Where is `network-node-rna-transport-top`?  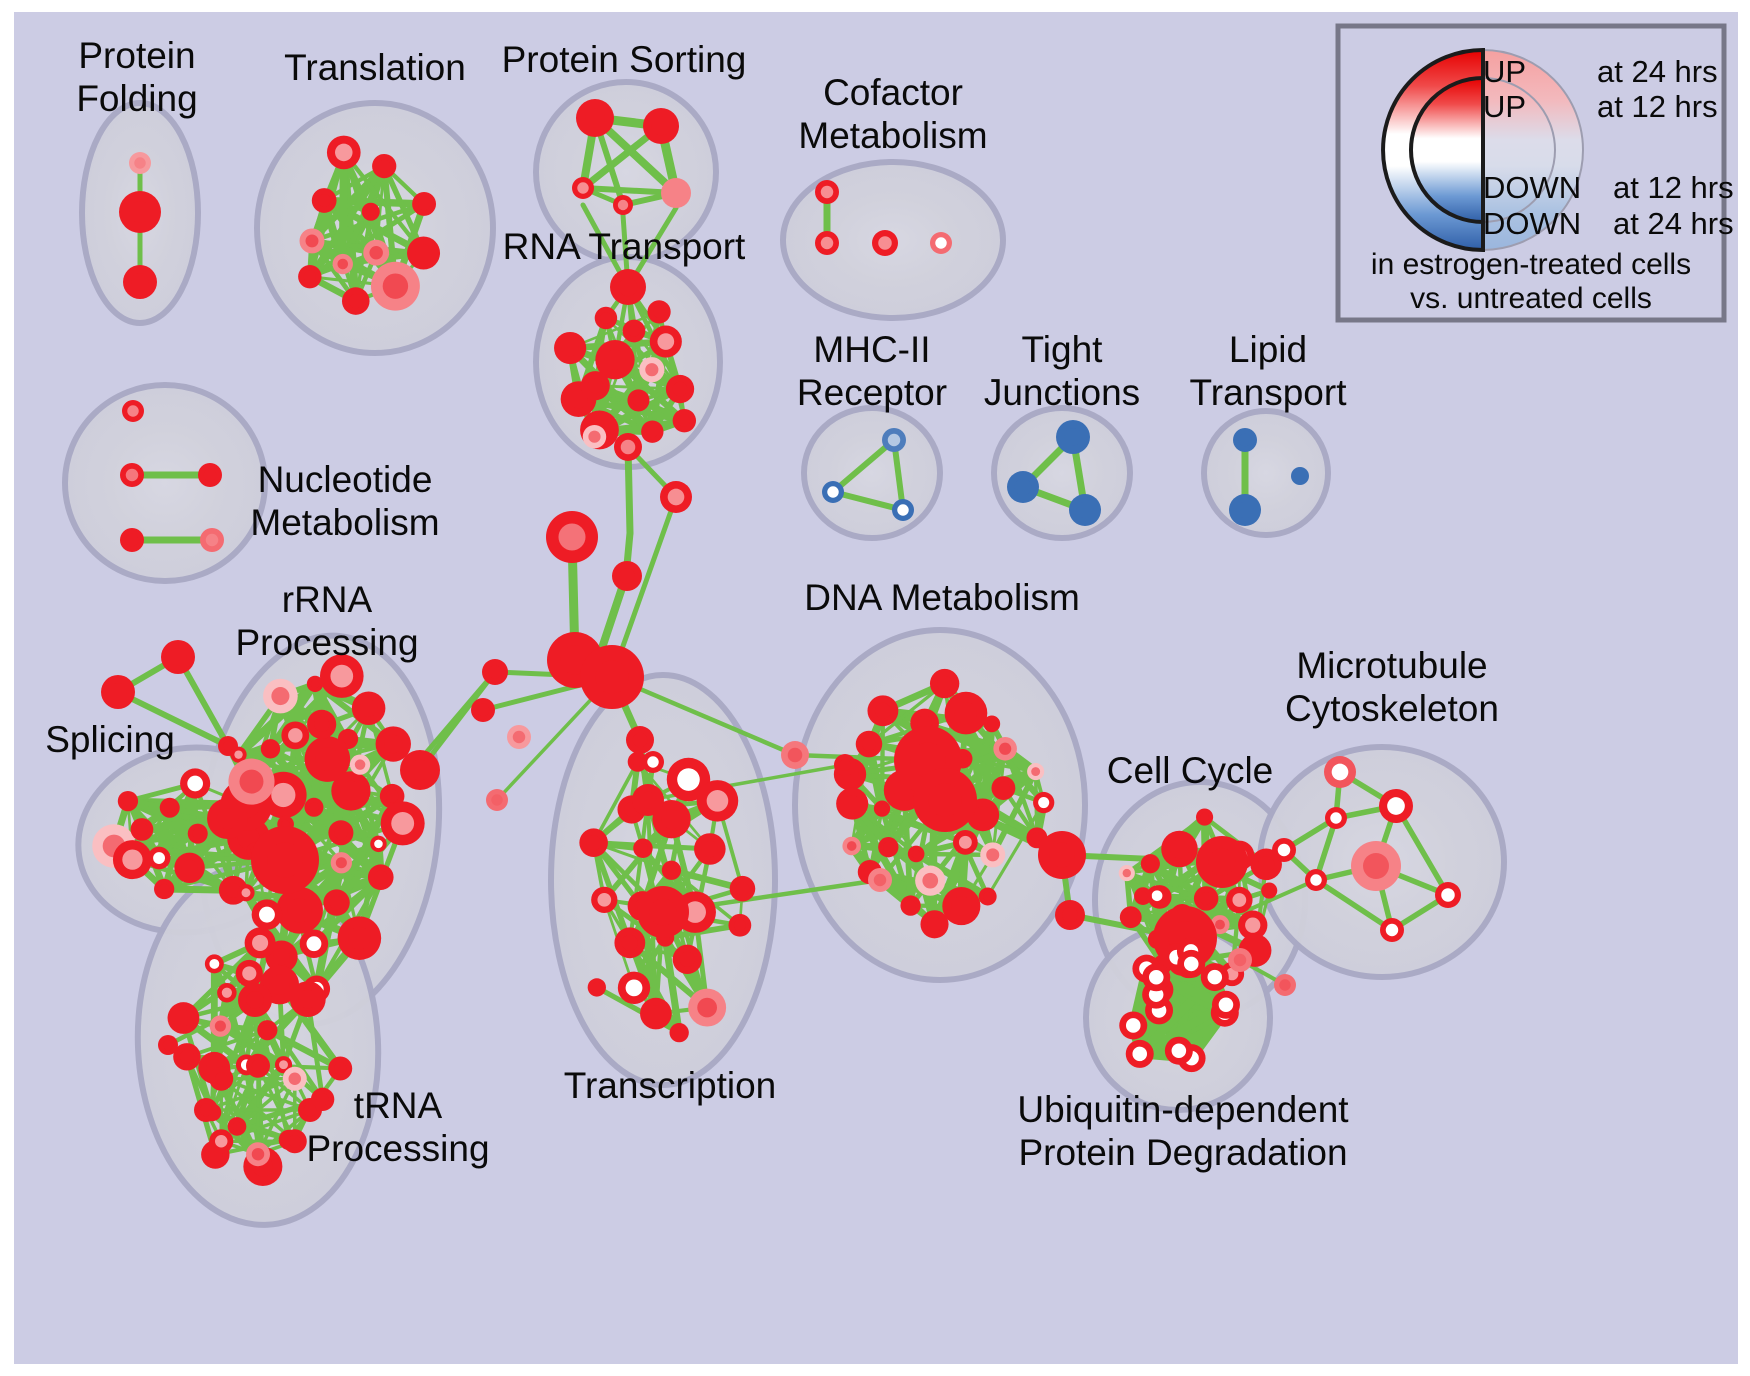
network-node-rna-transport-top is located at coordinates (628, 287).